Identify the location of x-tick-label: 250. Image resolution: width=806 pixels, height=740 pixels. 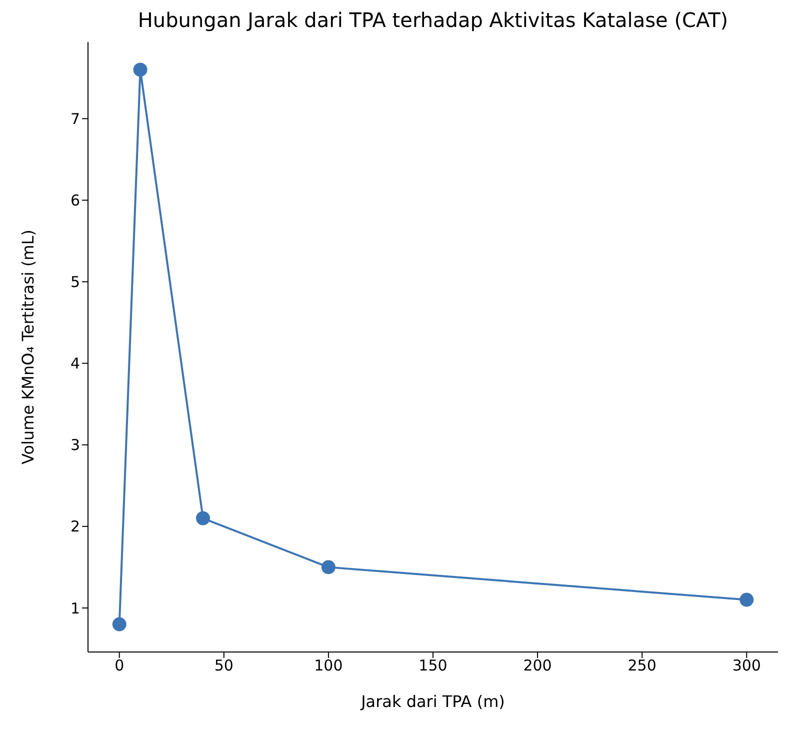
(642, 665).